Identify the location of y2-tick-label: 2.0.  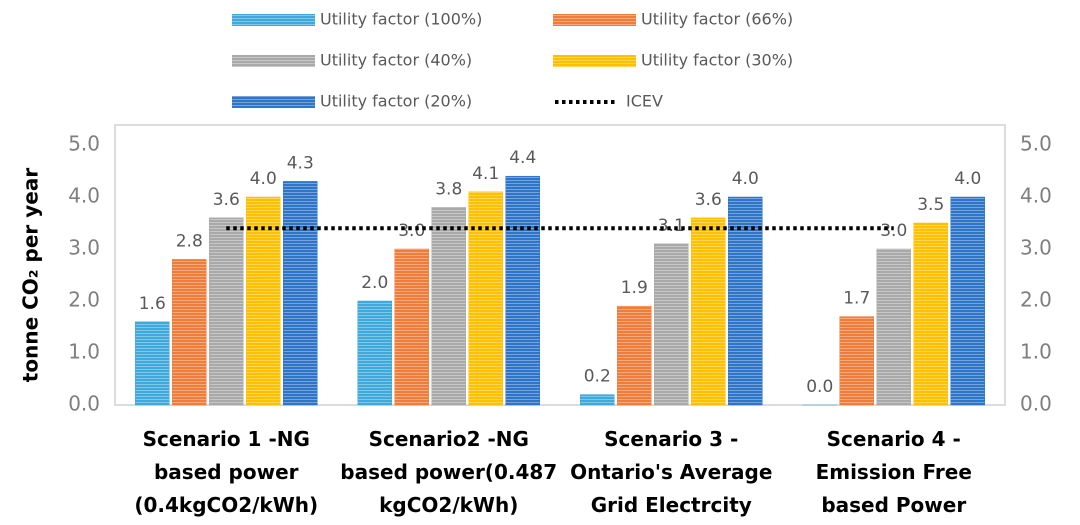
(1036, 300).